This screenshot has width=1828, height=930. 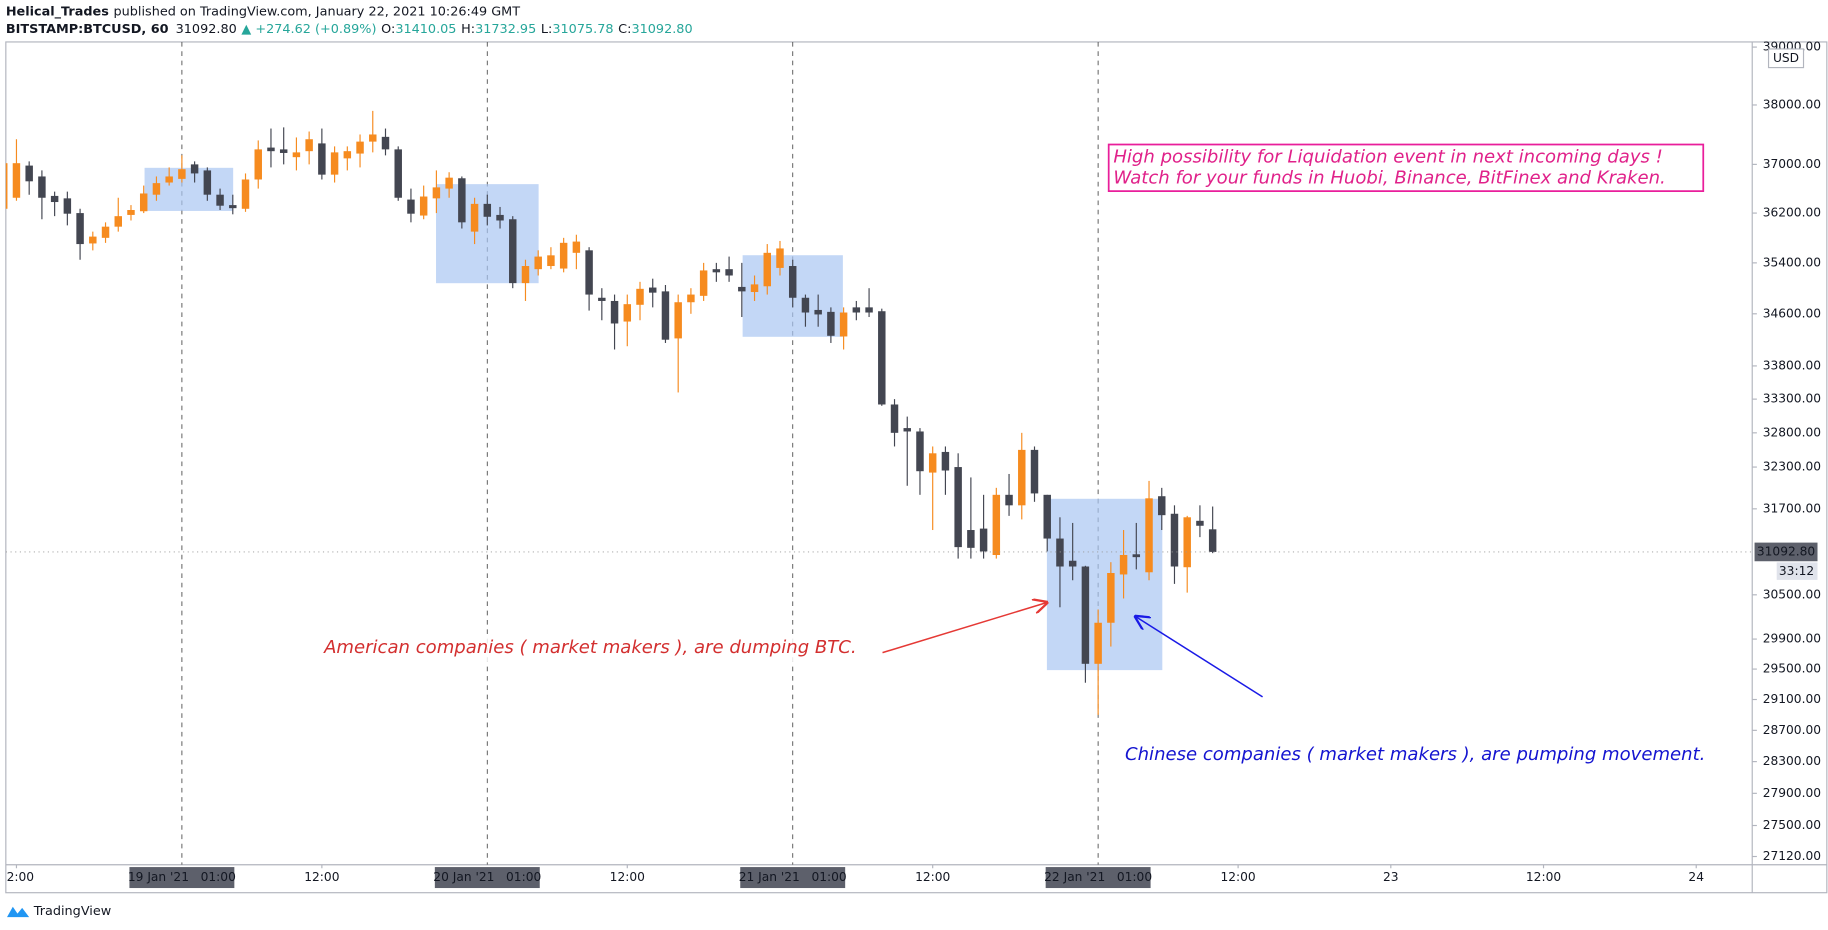 I want to click on label-bg, so click(x=1423, y=755).